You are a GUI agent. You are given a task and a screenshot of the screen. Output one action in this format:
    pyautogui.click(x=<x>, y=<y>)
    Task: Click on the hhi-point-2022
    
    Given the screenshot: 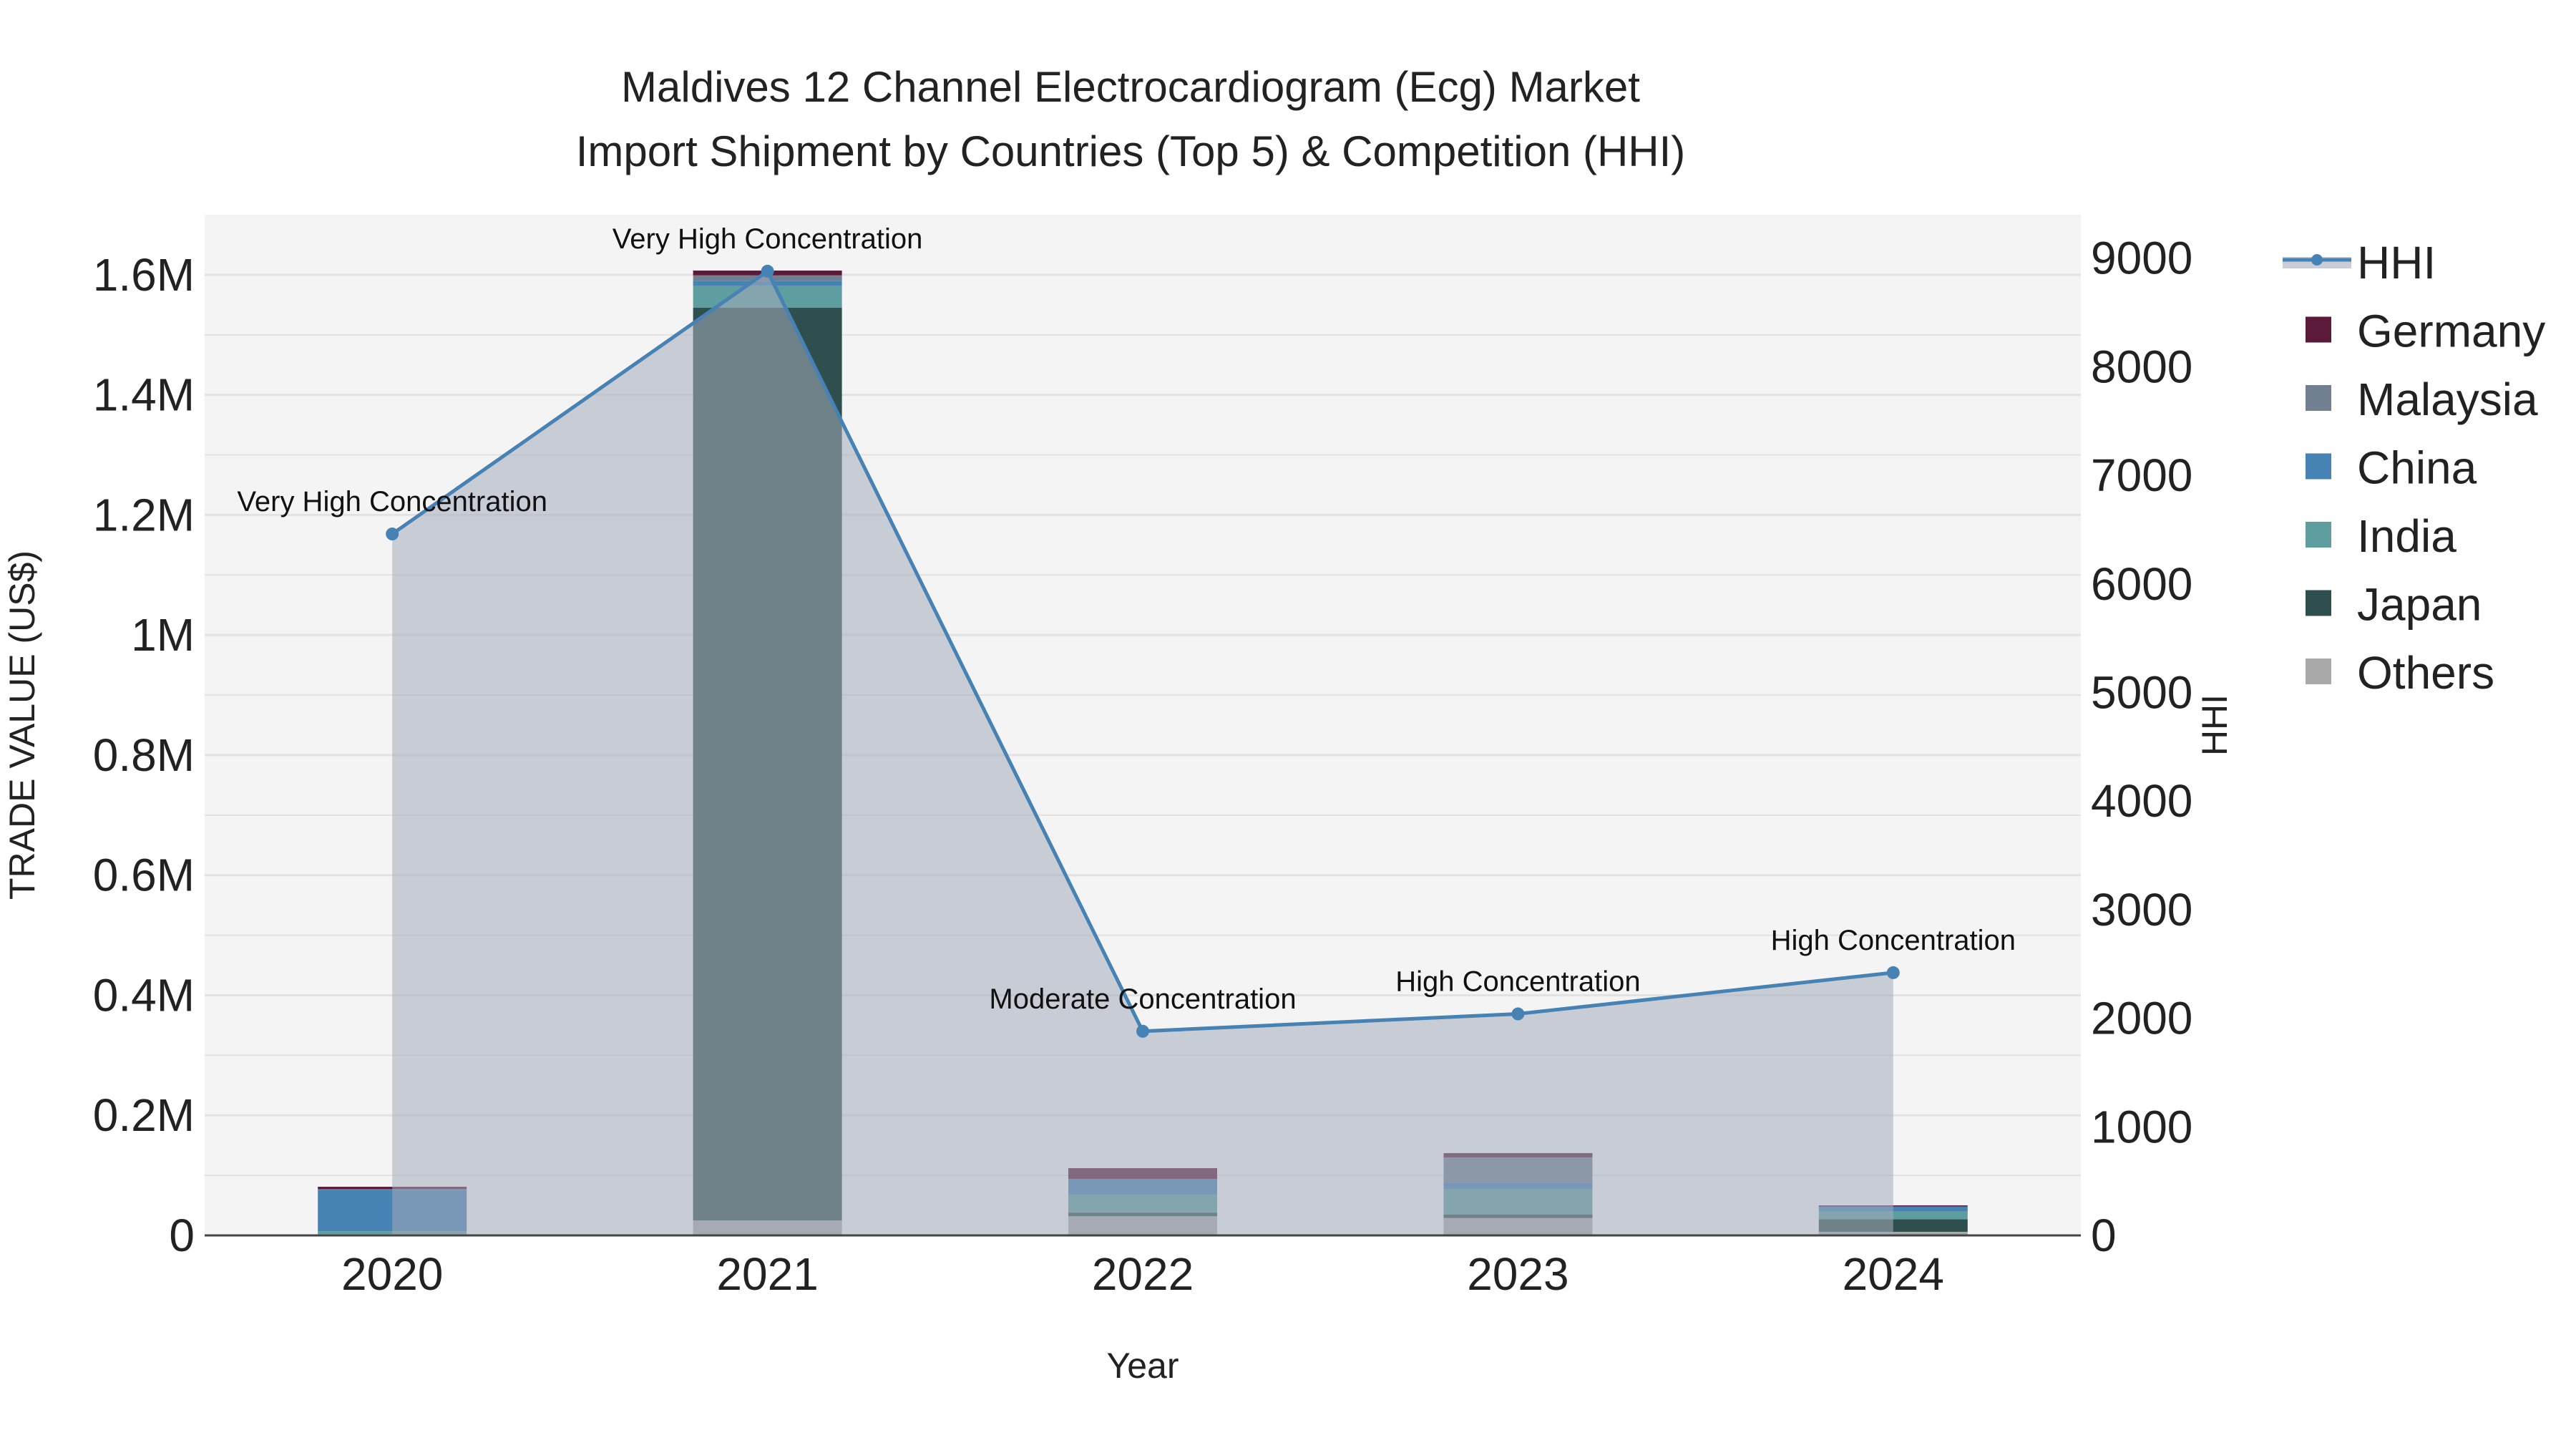 What is the action you would take?
    pyautogui.click(x=1142, y=1031)
    